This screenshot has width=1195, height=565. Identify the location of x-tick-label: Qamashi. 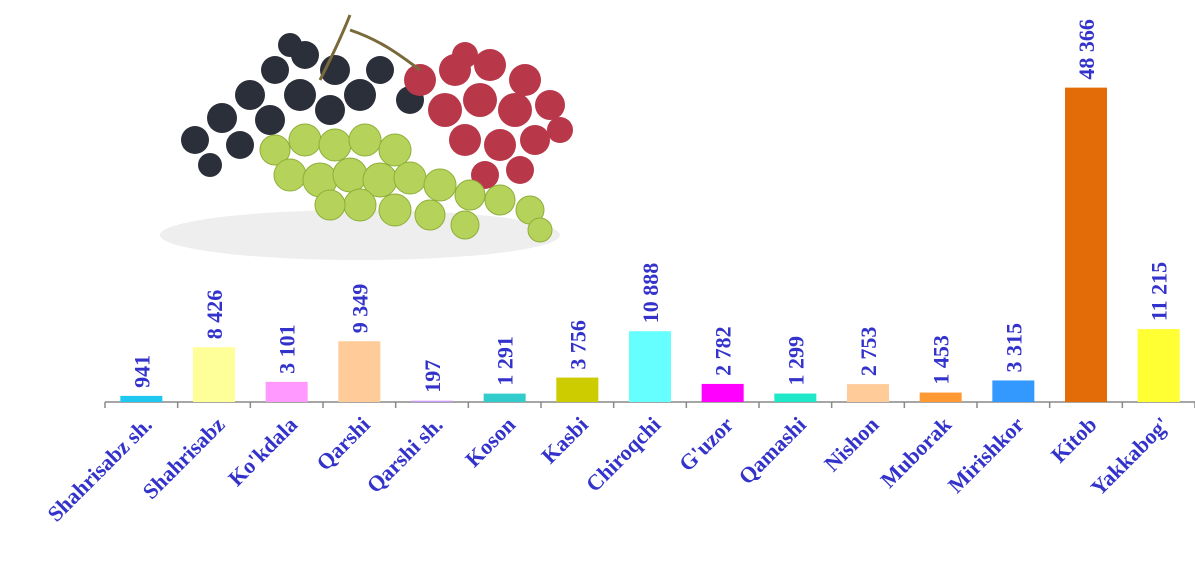
(772, 450).